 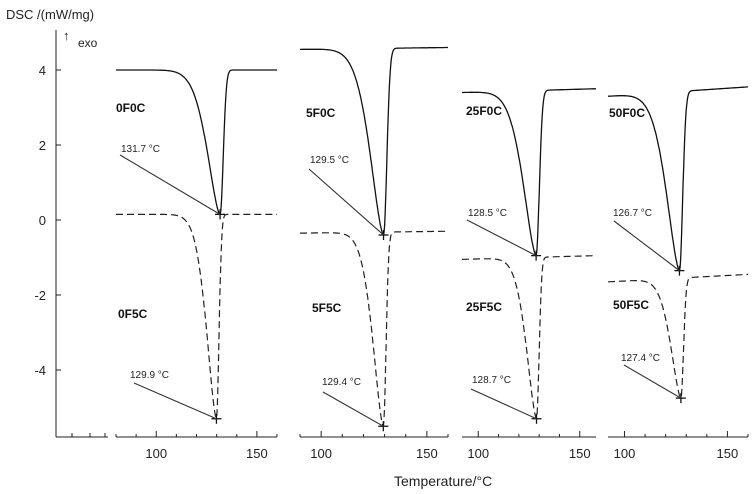 I want to click on sample-label: 50F5C, so click(x=631, y=305).